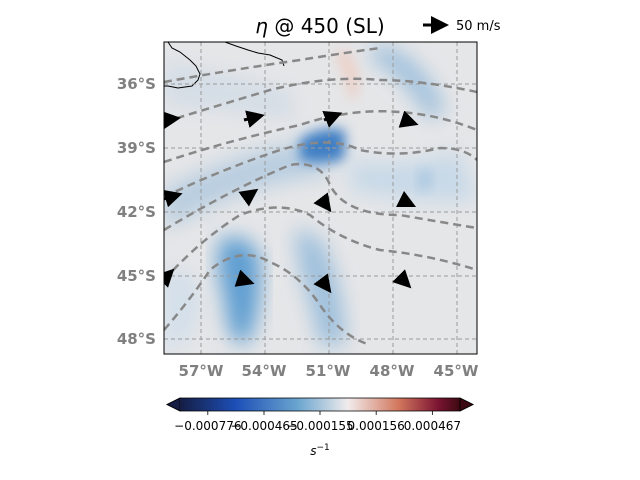 Image resolution: width=640 pixels, height=480 pixels. Describe the element at coordinates (263, 426) in the screenshot. I see `colorbar-tick-label: −0.000465` at that location.